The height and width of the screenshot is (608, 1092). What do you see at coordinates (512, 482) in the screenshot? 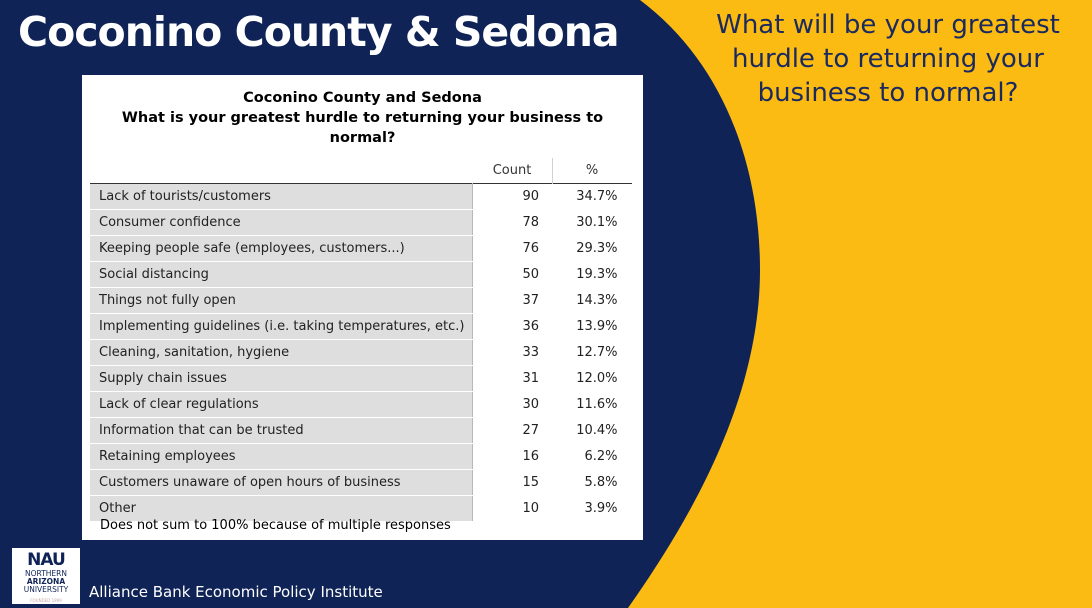
I see `cell-count: 15` at bounding box center [512, 482].